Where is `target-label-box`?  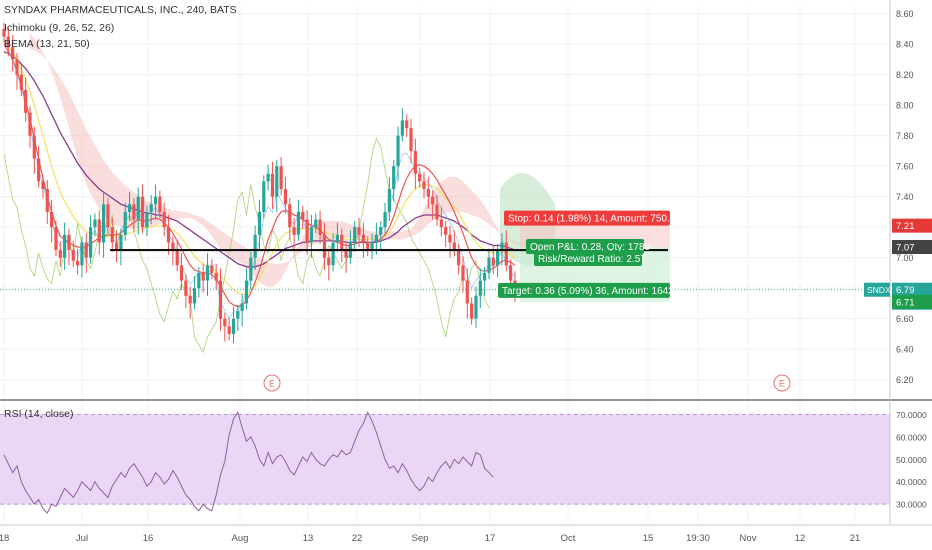
target-label-box is located at coordinates (584, 290).